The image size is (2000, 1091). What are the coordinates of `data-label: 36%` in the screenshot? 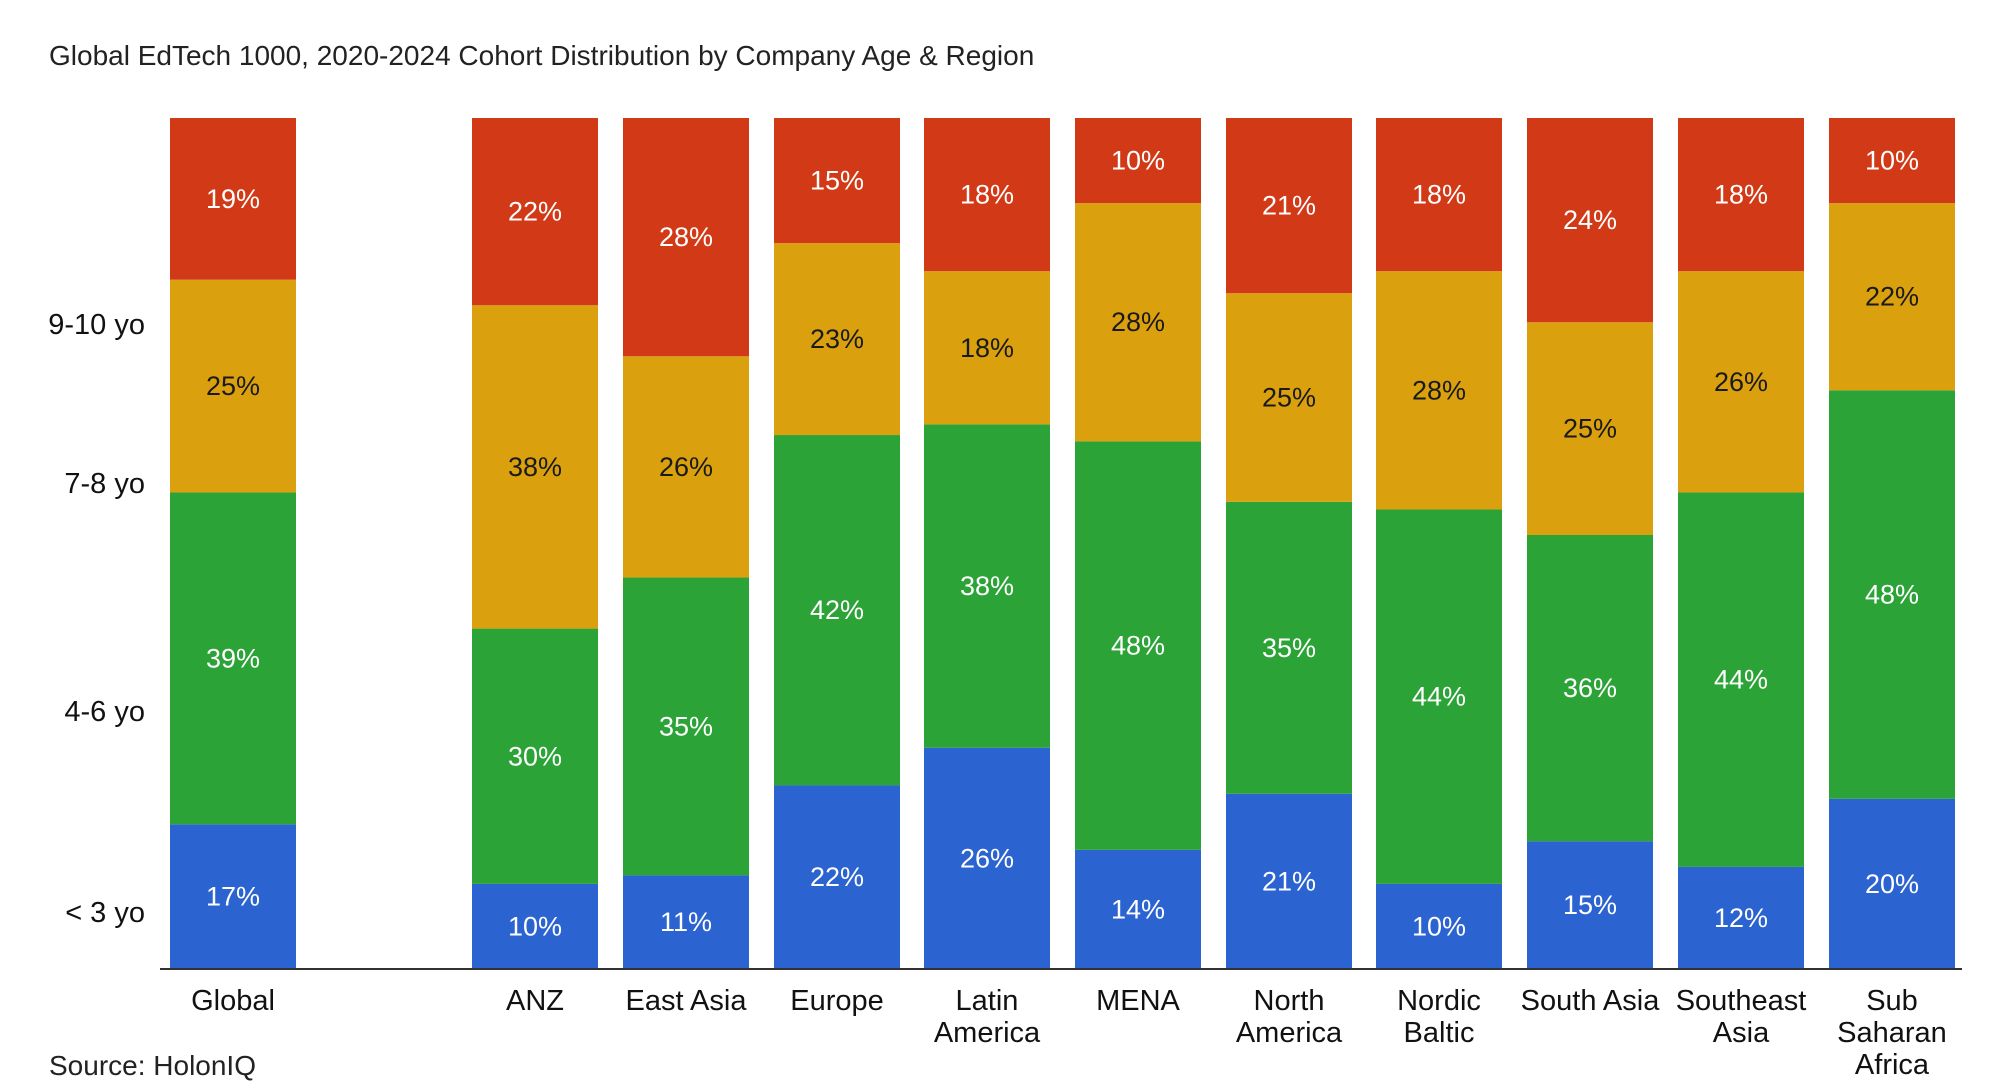 It's located at (1590, 688).